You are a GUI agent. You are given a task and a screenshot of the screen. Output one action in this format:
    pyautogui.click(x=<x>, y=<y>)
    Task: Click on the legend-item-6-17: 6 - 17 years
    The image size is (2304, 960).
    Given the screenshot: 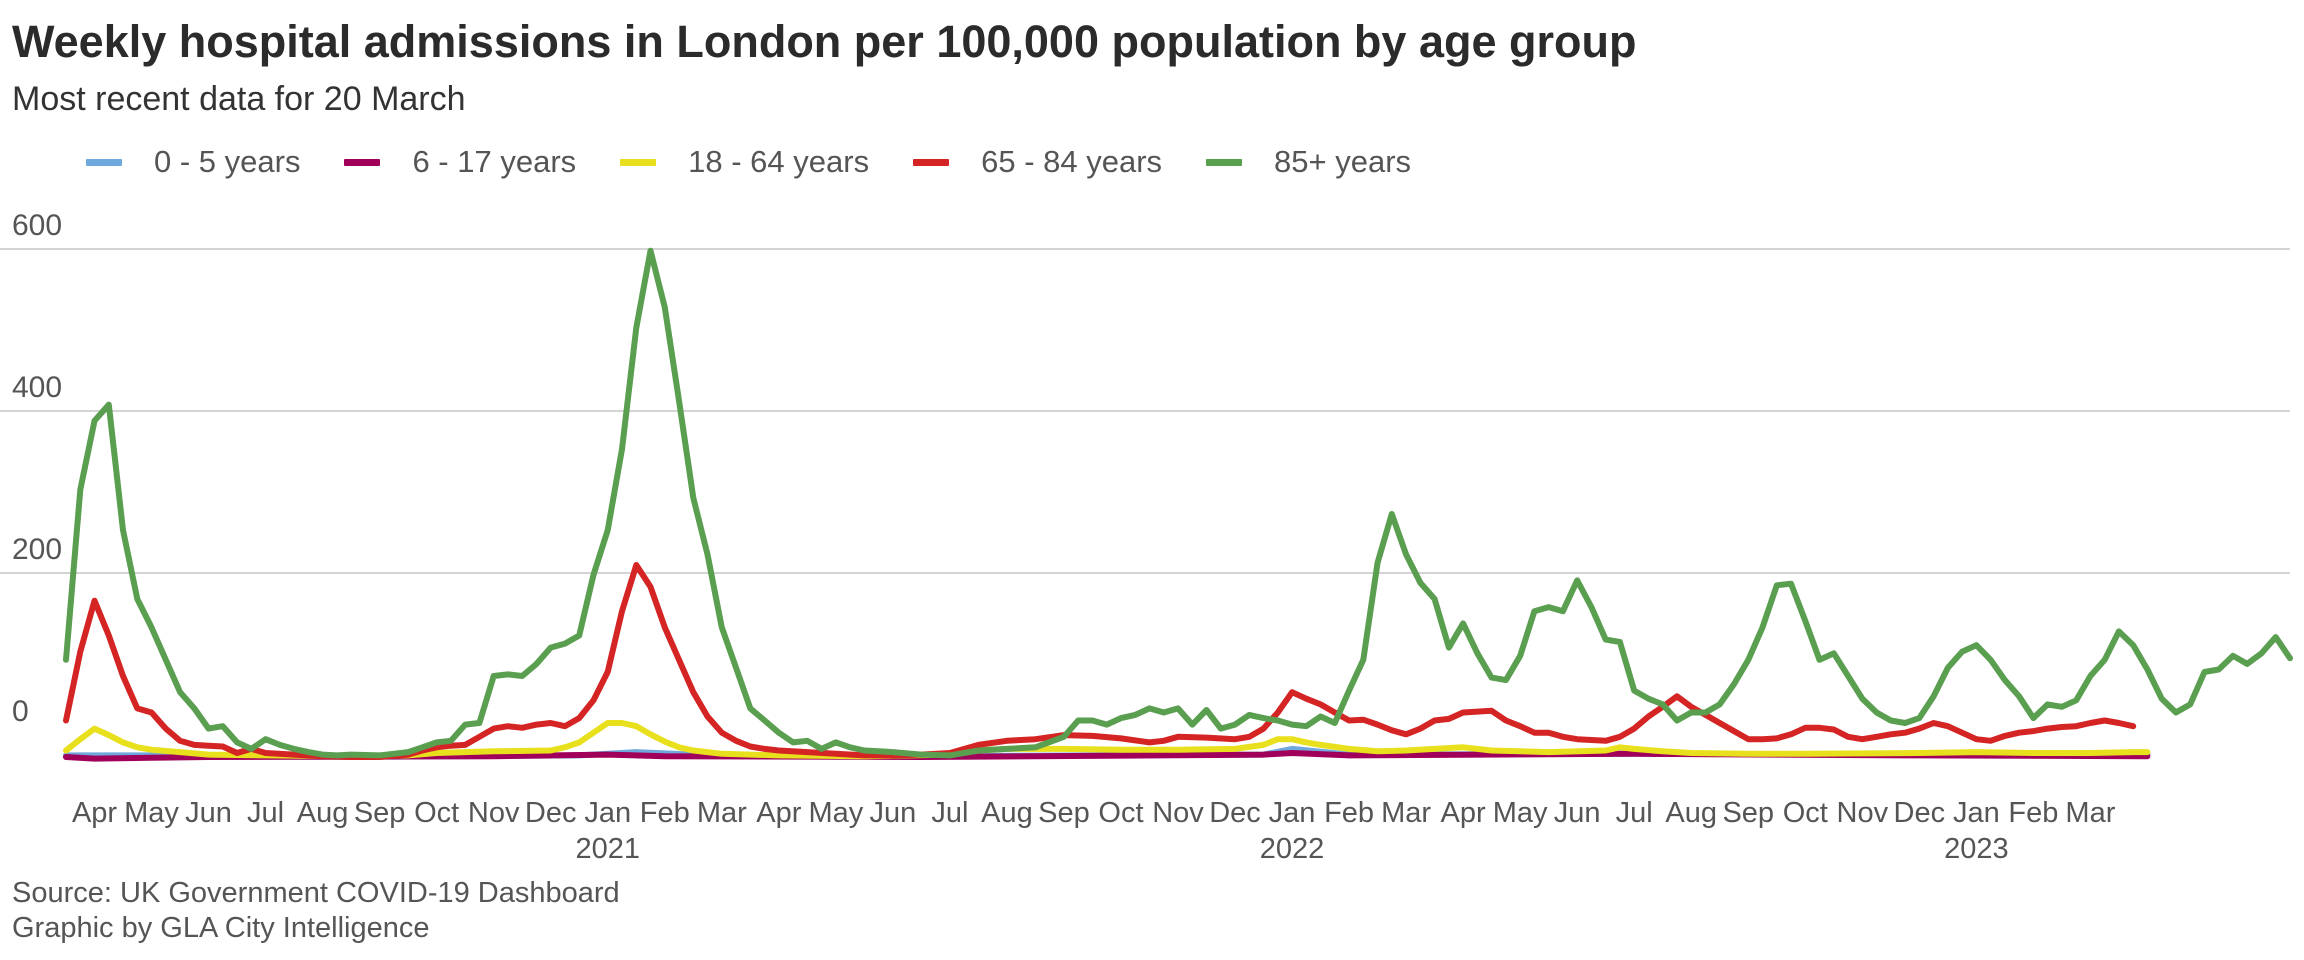 What is the action you would take?
    pyautogui.click(x=460, y=162)
    